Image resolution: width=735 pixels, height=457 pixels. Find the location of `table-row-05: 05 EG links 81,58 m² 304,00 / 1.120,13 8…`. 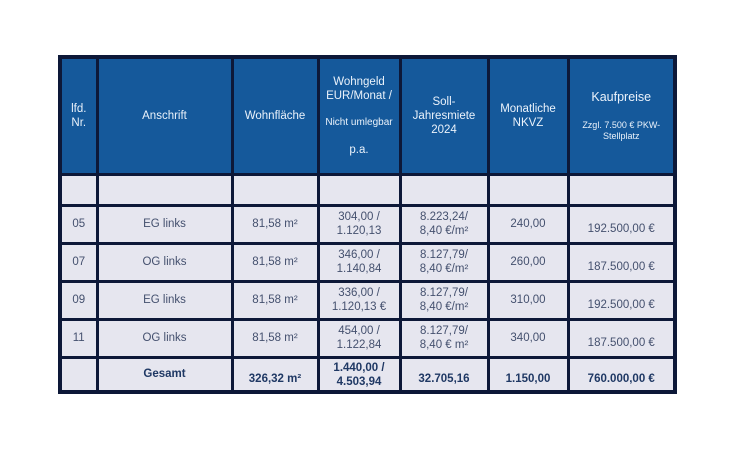

table-row-05: 05 EG links 81,58 m² 304,00 / 1.120,13 8… is located at coordinates (367, 224).